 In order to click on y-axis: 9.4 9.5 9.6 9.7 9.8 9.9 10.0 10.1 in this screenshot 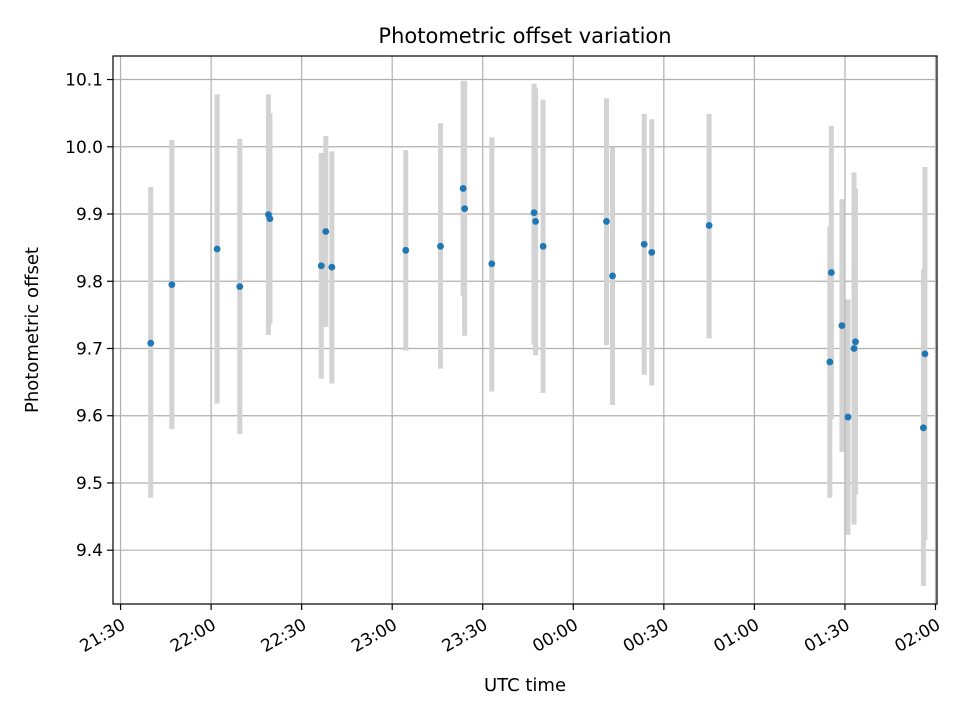, I will do `click(89, 316)`.